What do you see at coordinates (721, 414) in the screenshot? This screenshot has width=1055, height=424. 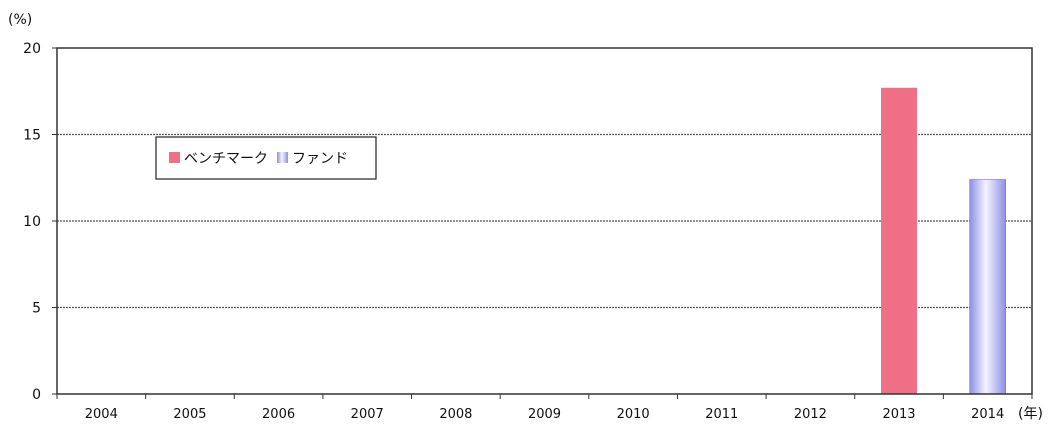 I see `x-tick-label-2011: 2011` at bounding box center [721, 414].